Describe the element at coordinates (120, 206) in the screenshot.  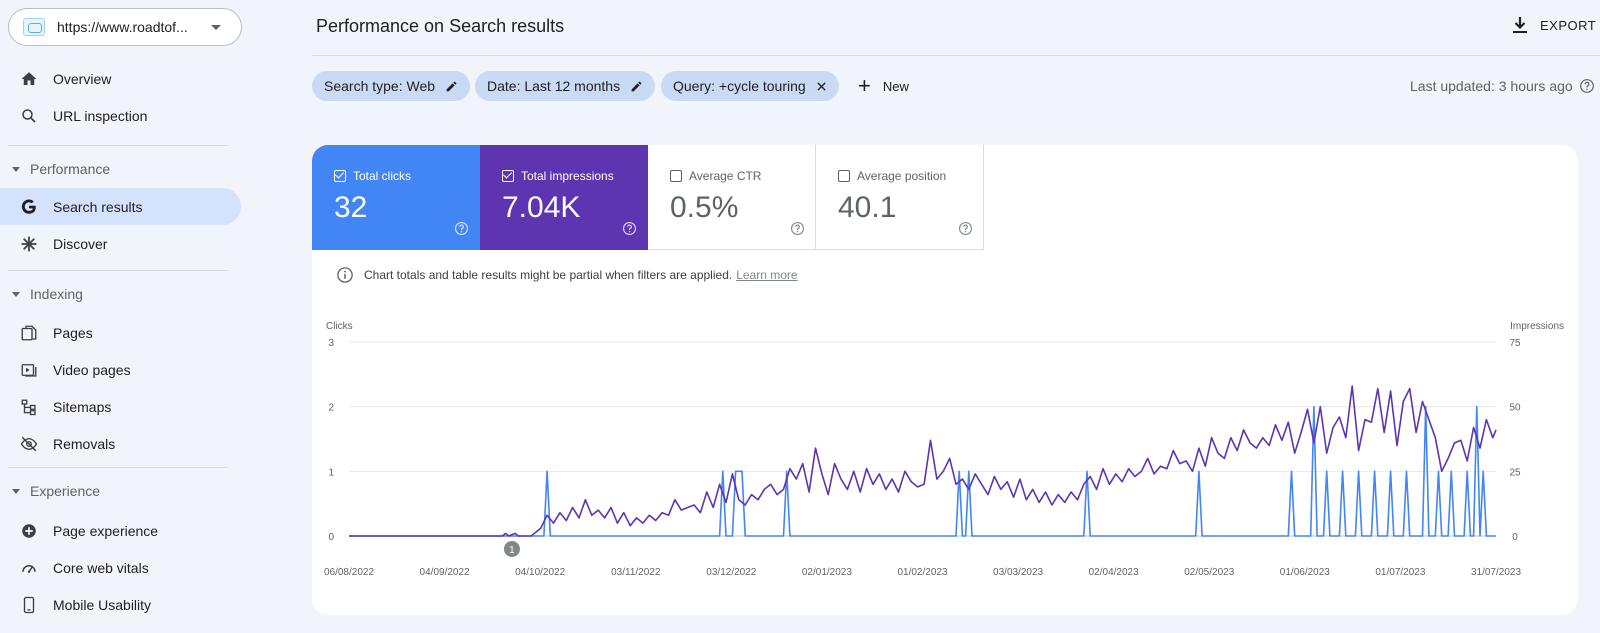
I see `sidebar-item-search-results: Search results` at that location.